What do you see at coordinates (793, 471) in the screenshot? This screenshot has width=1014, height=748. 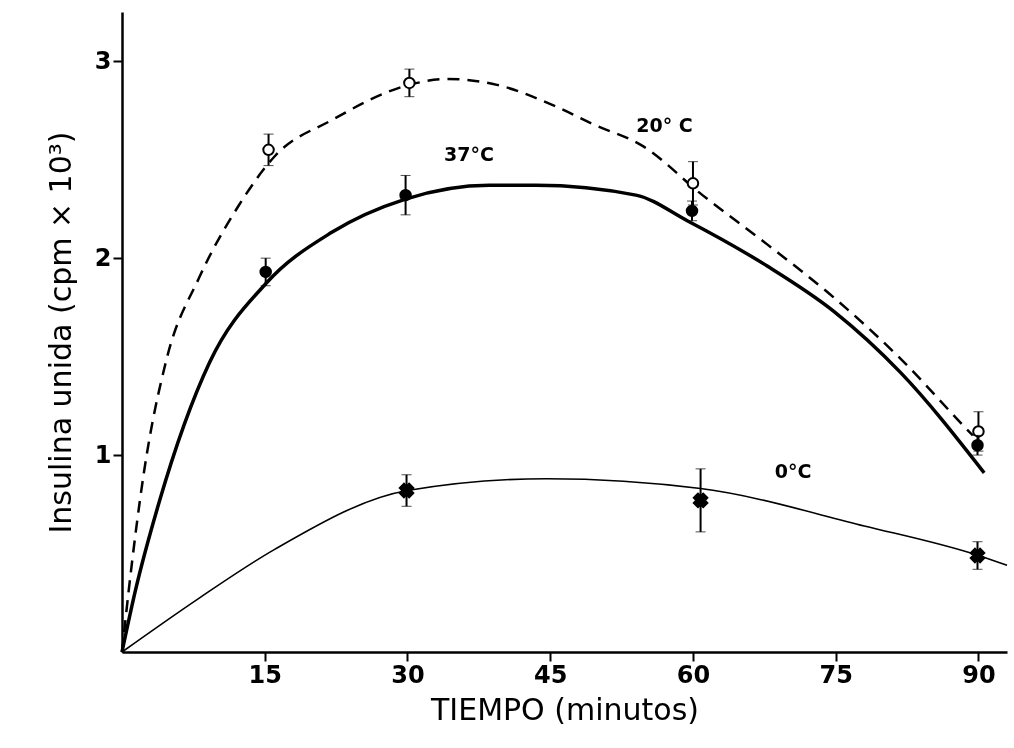 I see `annotation: 0°C` at bounding box center [793, 471].